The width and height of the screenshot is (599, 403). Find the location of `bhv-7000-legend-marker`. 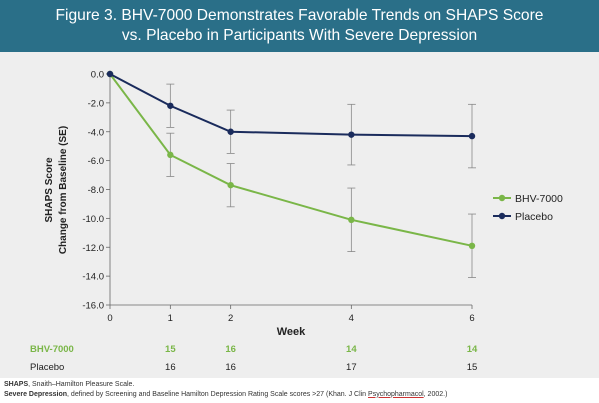

bhv-7000-legend-marker is located at coordinates (502, 198).